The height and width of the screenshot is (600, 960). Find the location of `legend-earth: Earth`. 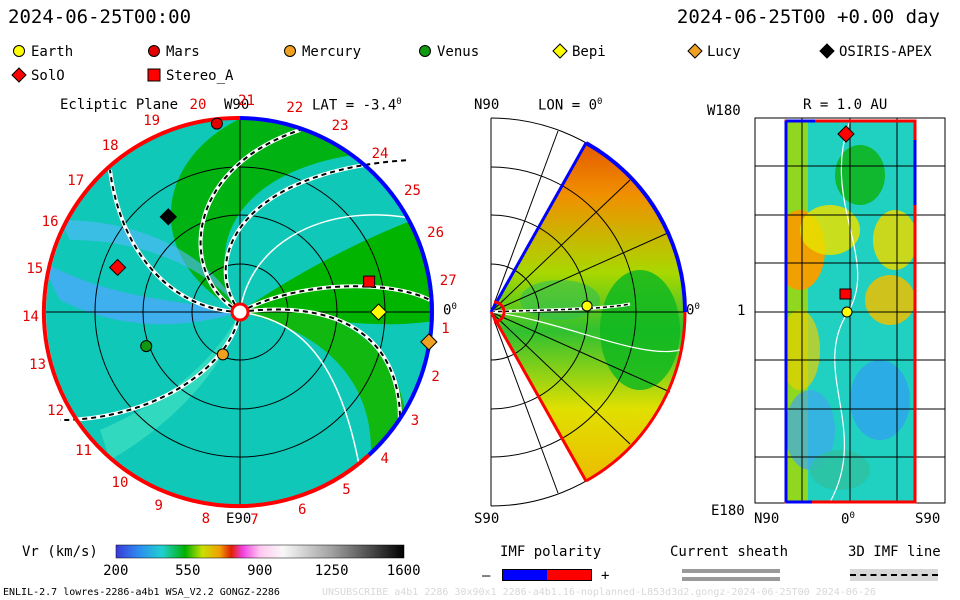

legend-earth: Earth is located at coordinates (42, 50).